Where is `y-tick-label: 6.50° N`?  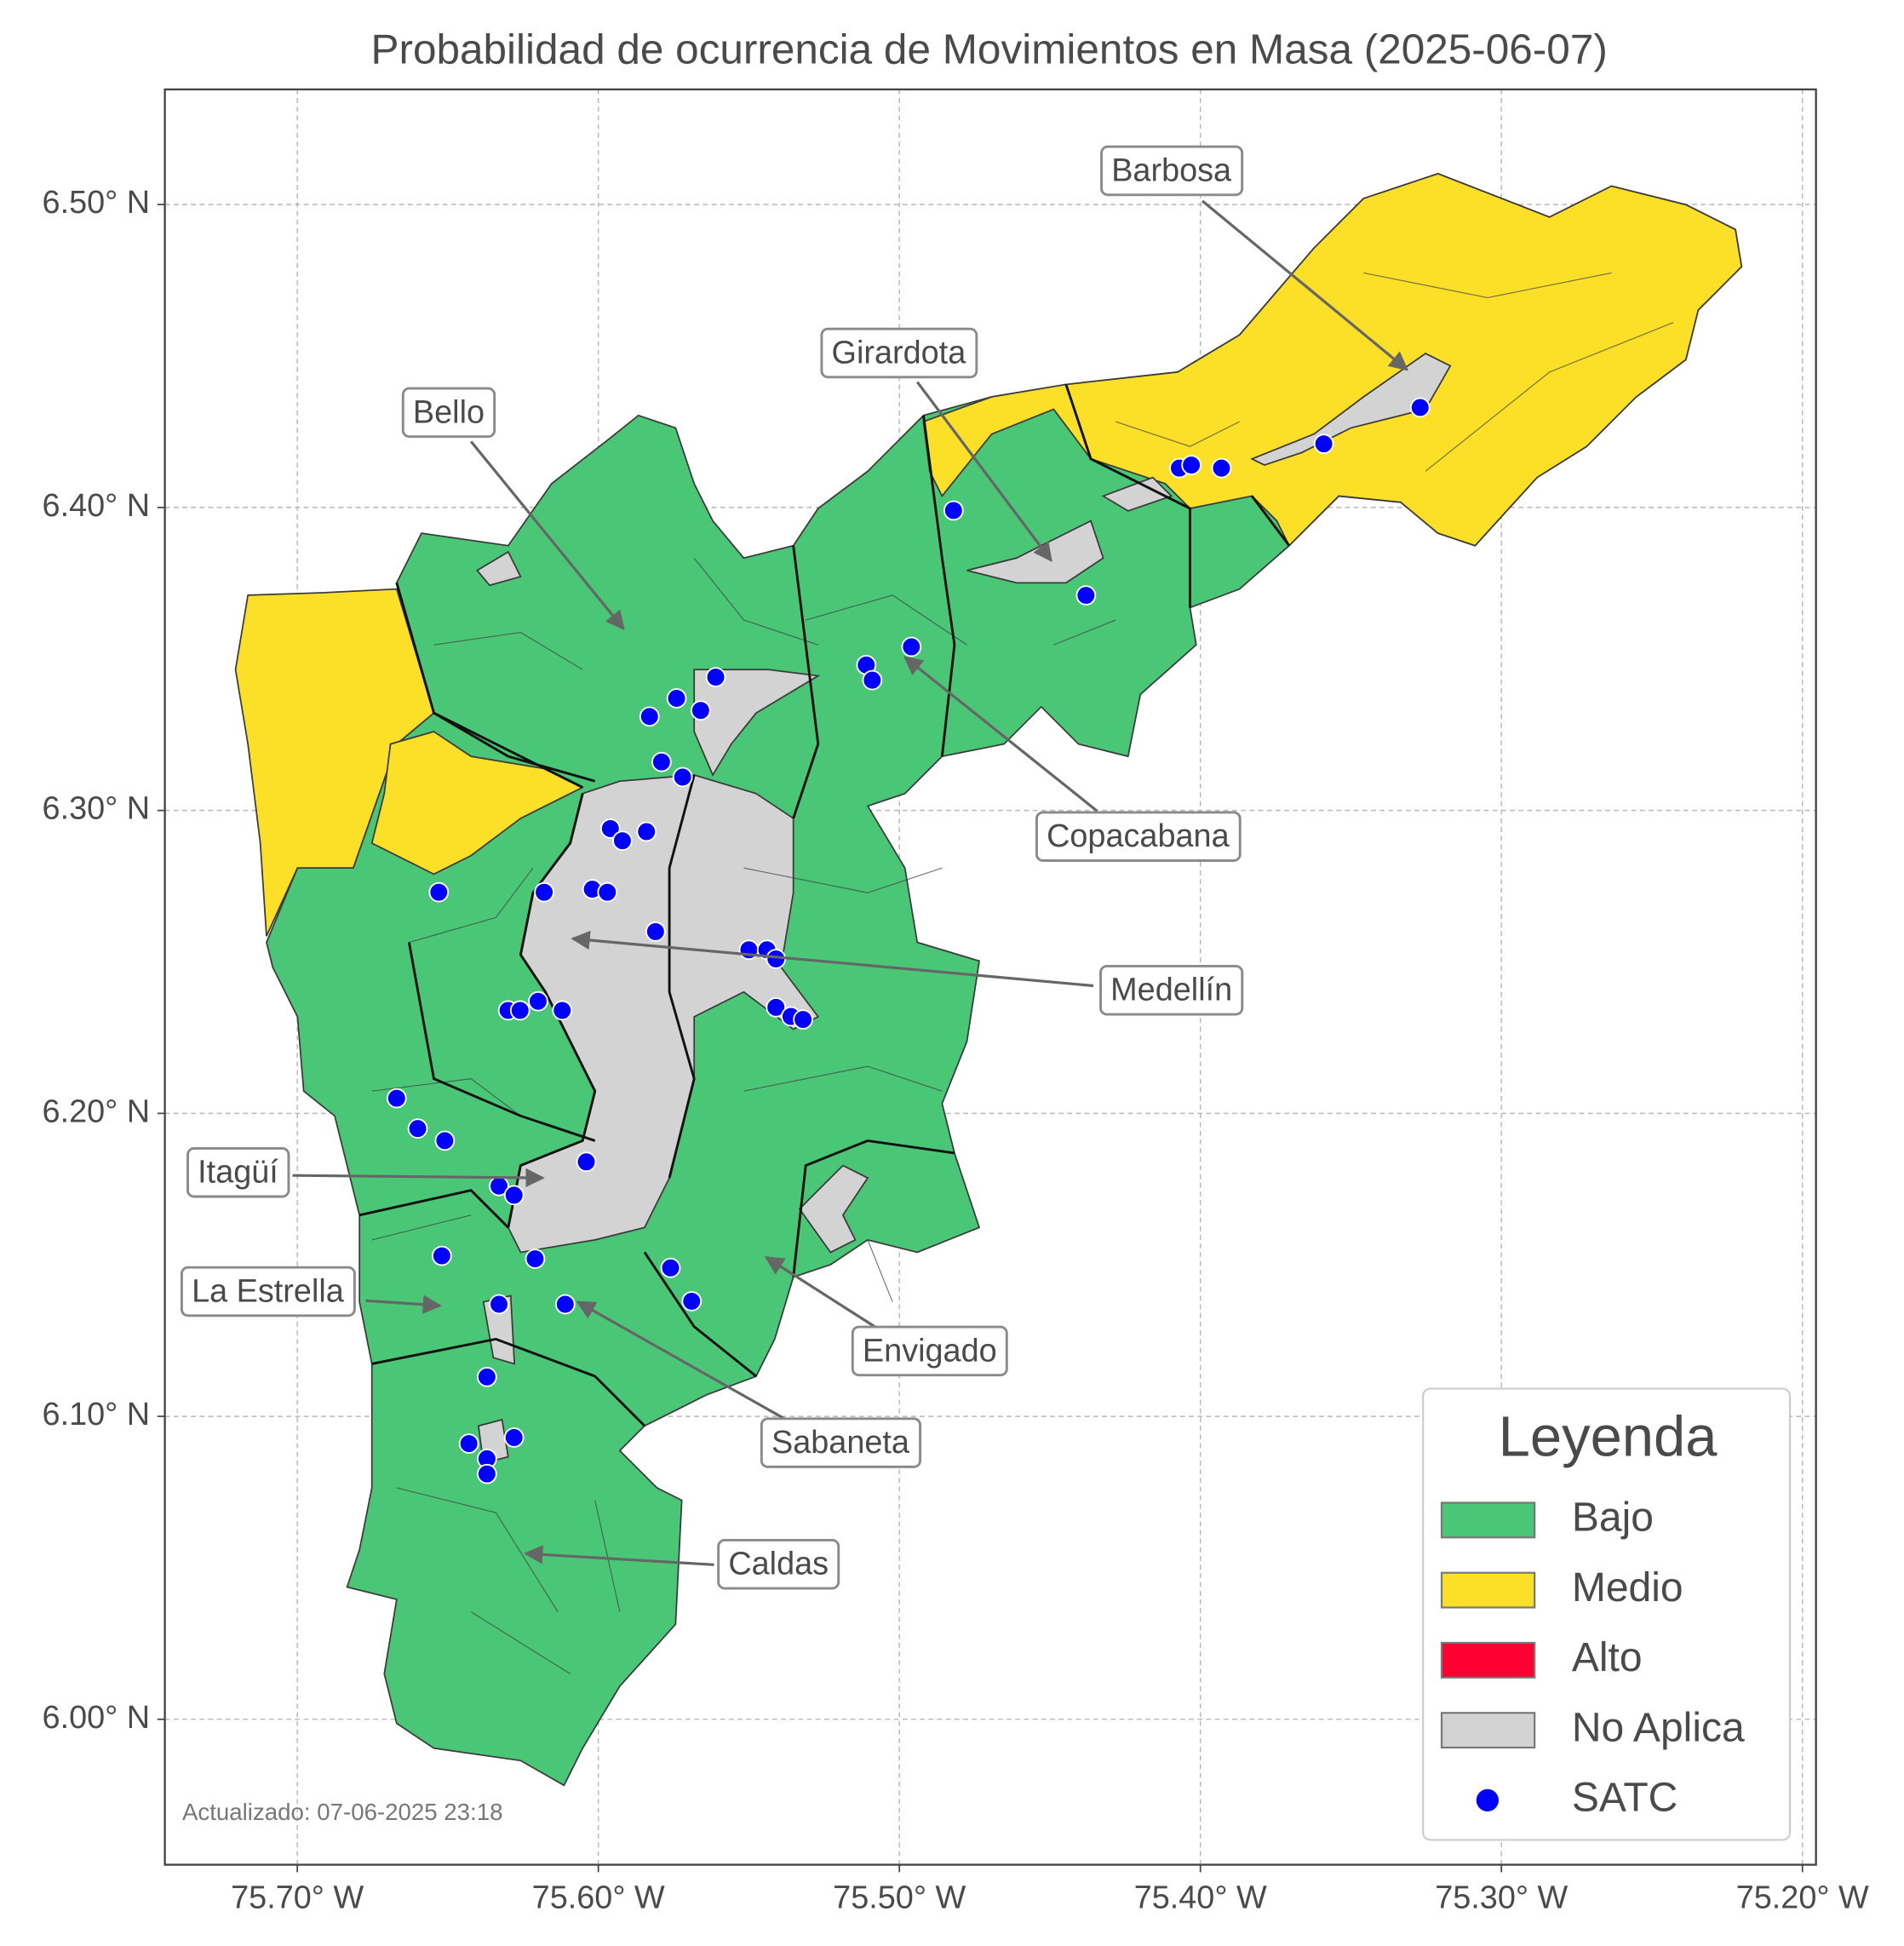
y-tick-label: 6.50° N is located at coordinates (97, 203).